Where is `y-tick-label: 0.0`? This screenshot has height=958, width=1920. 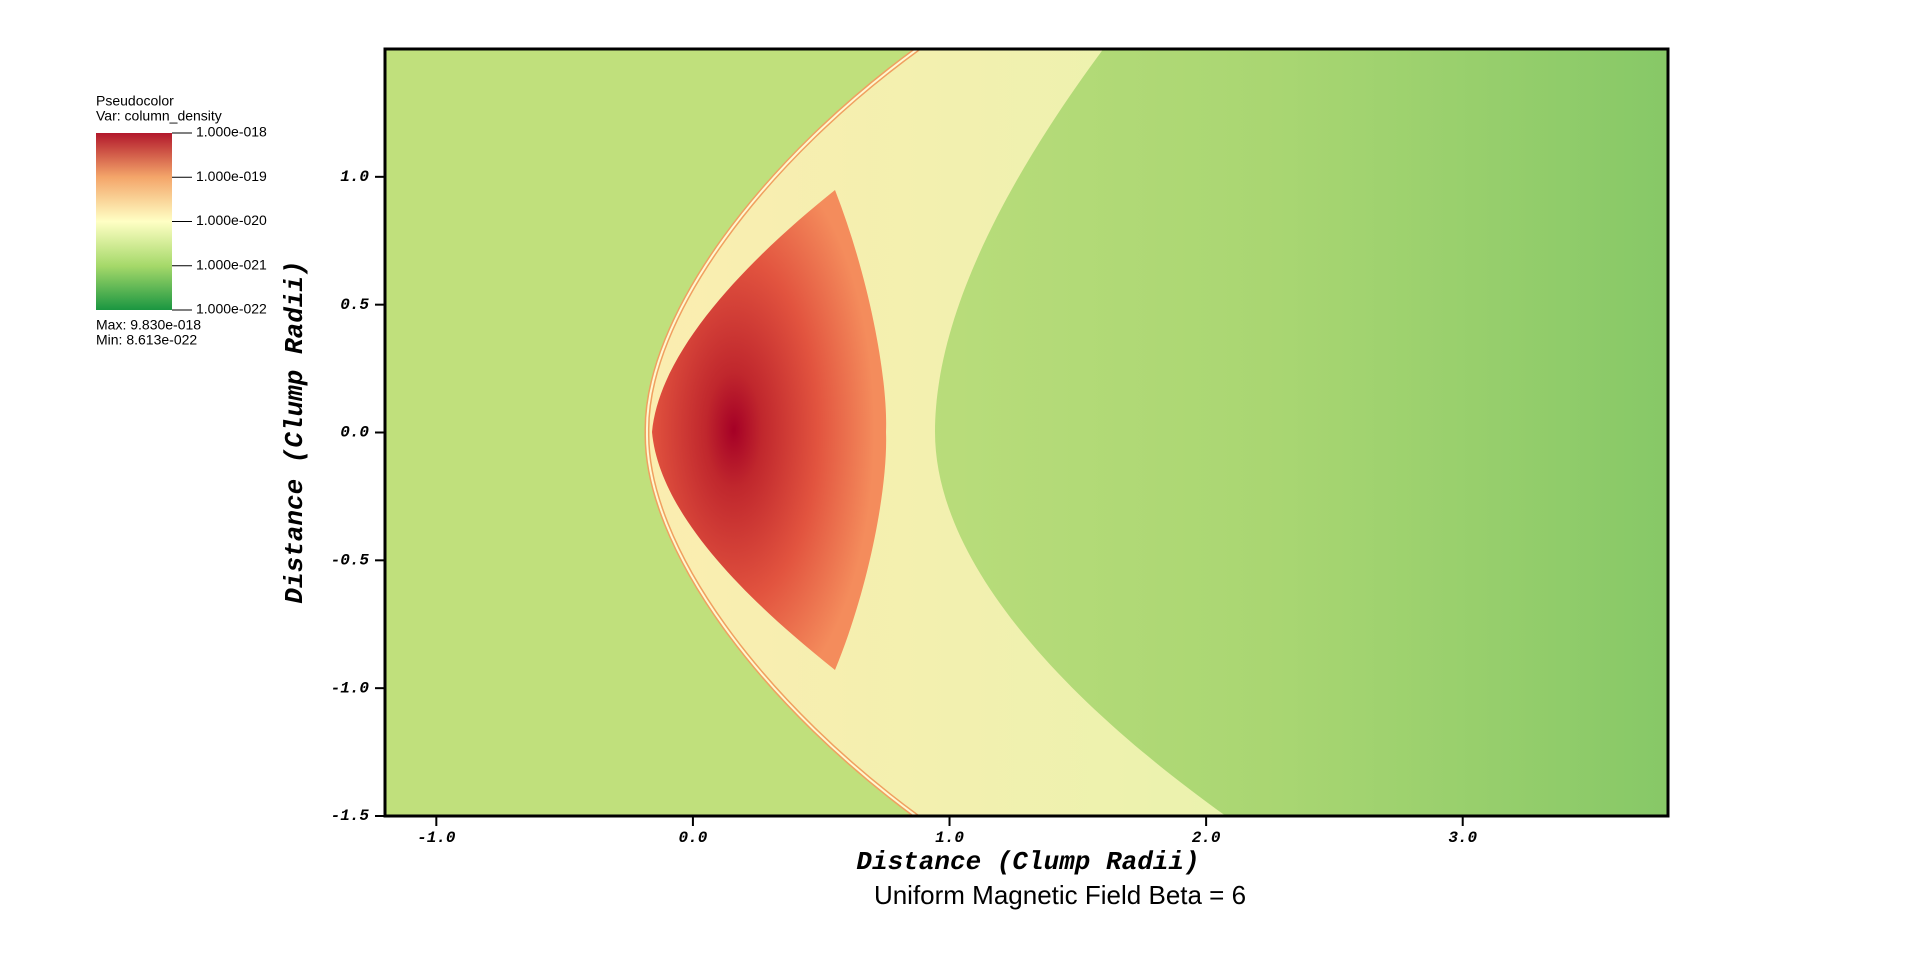
y-tick-label: 0.0 is located at coordinates (354, 433).